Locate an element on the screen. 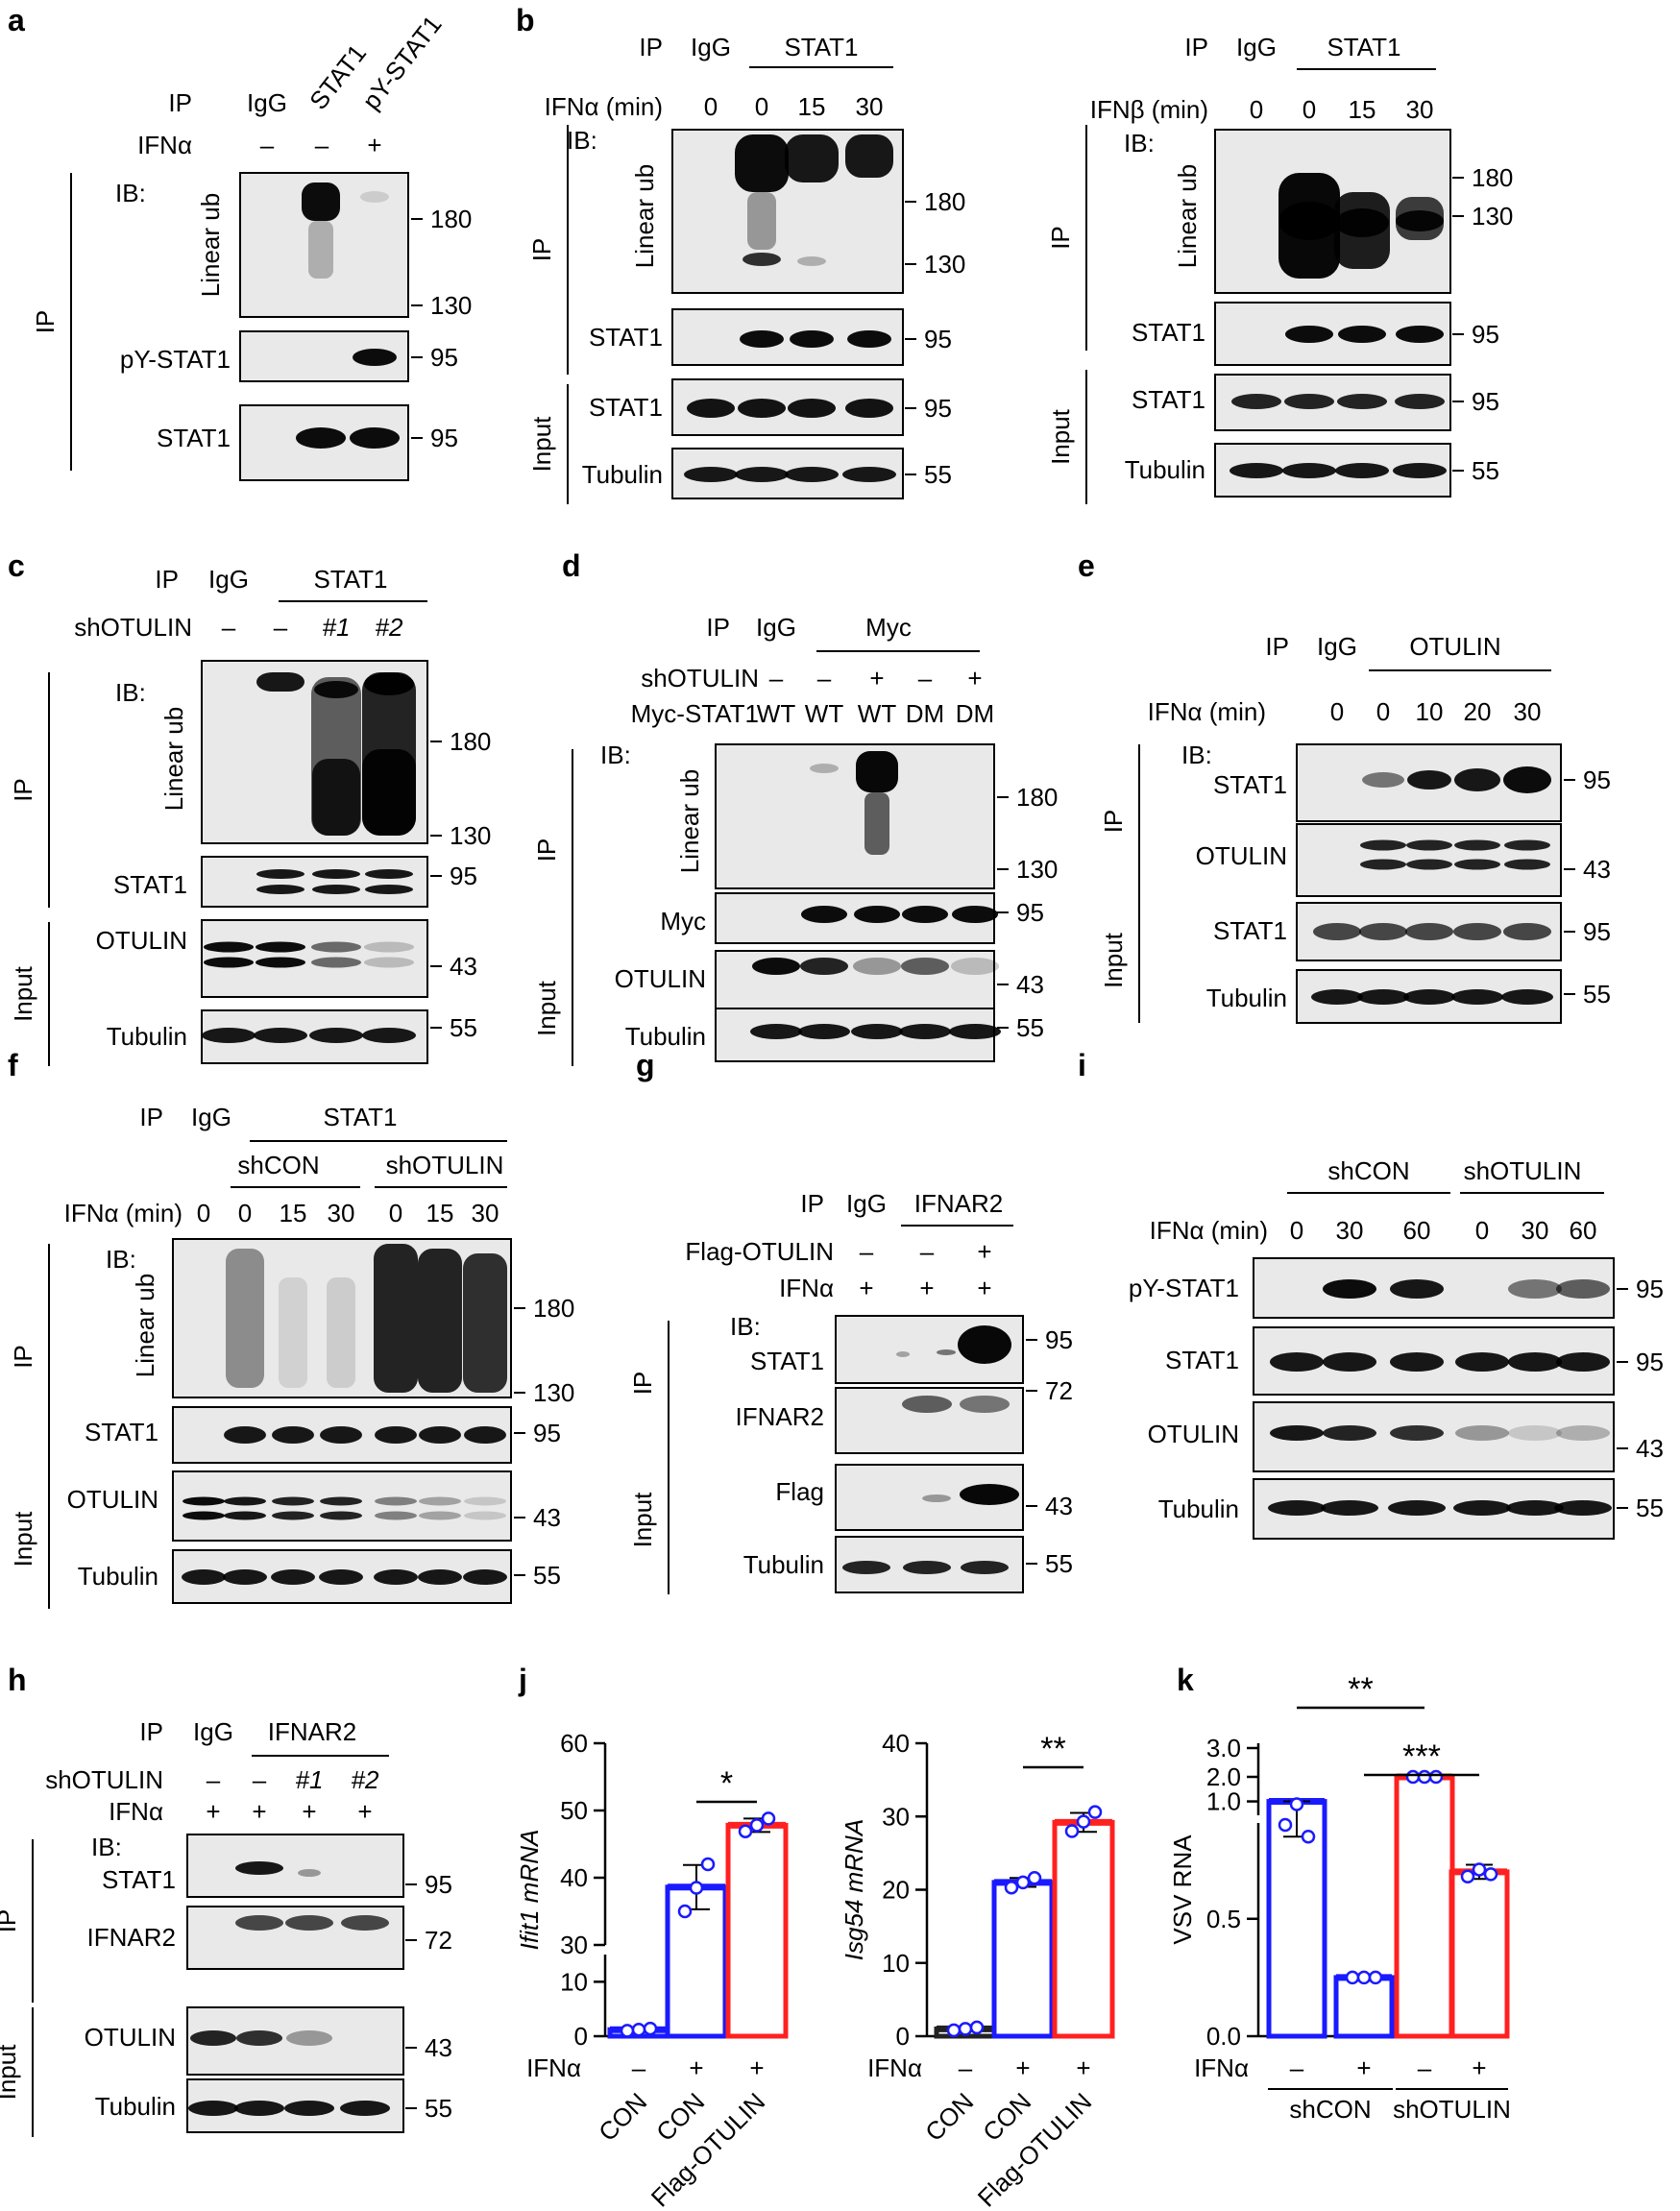  label: Flag is located at coordinates (800, 1491).